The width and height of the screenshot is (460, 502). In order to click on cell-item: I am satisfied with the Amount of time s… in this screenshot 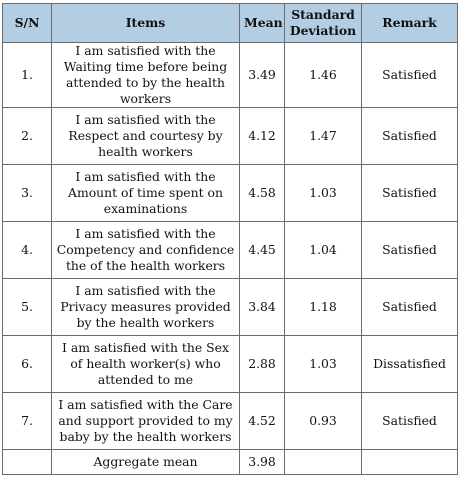, I will do `click(145, 193)`.